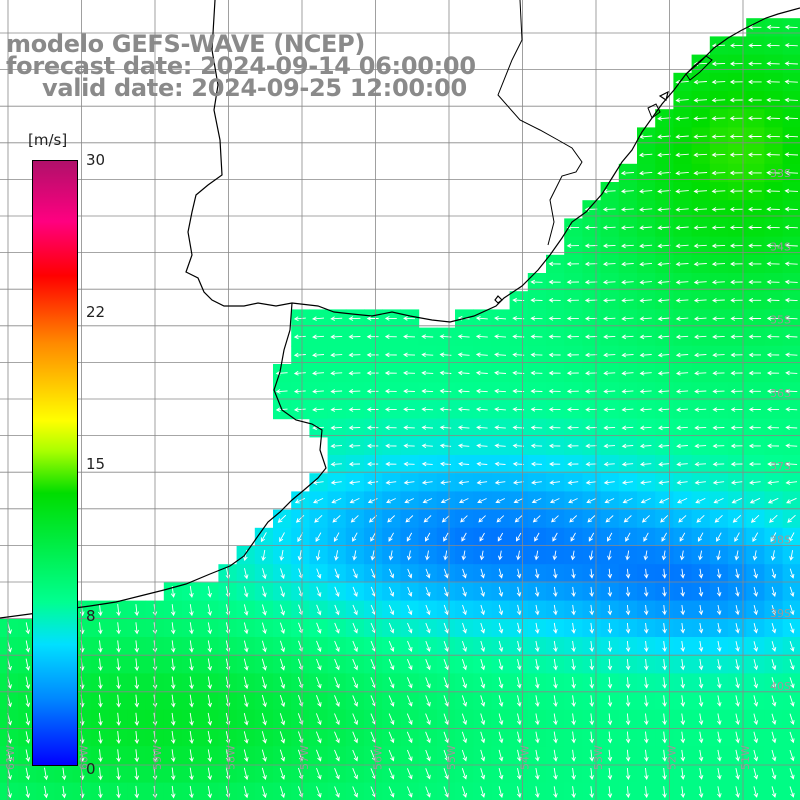 The image size is (800, 800). I want to click on lat-label: 38S, so click(780, 540).